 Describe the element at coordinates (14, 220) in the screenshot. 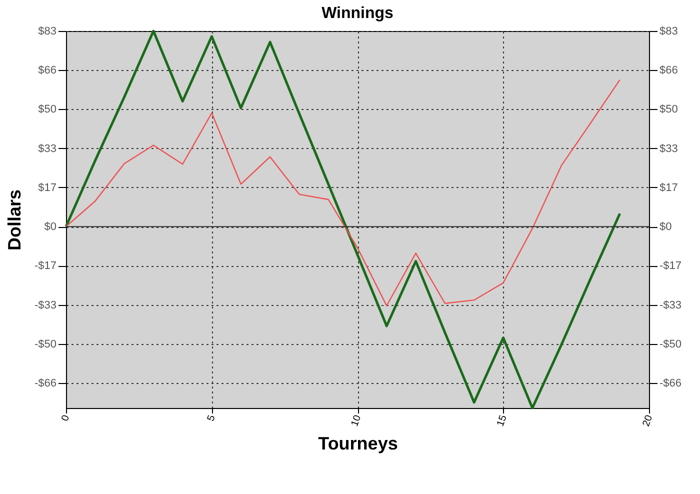

I see `y-axis-title: Dollars` at that location.